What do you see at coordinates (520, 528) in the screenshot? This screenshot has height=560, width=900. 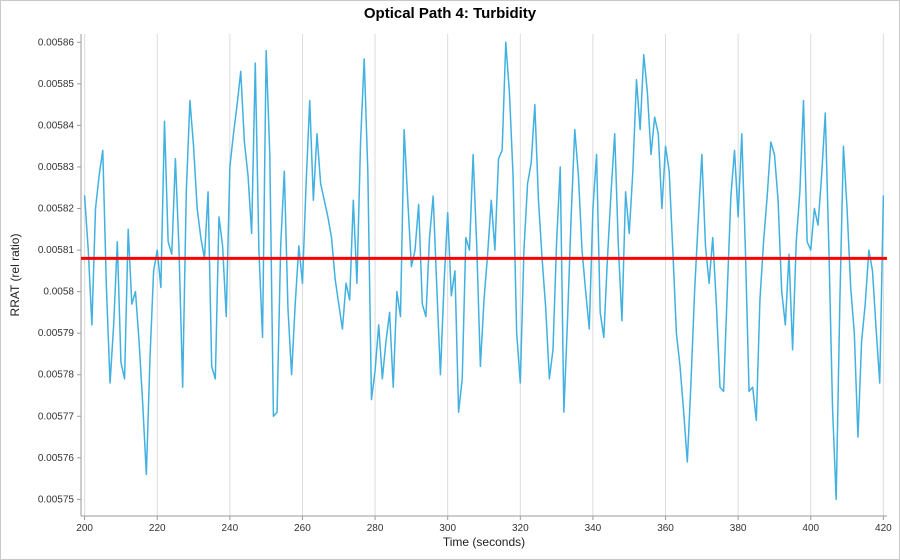 I see `x-tick-label: 320` at bounding box center [520, 528].